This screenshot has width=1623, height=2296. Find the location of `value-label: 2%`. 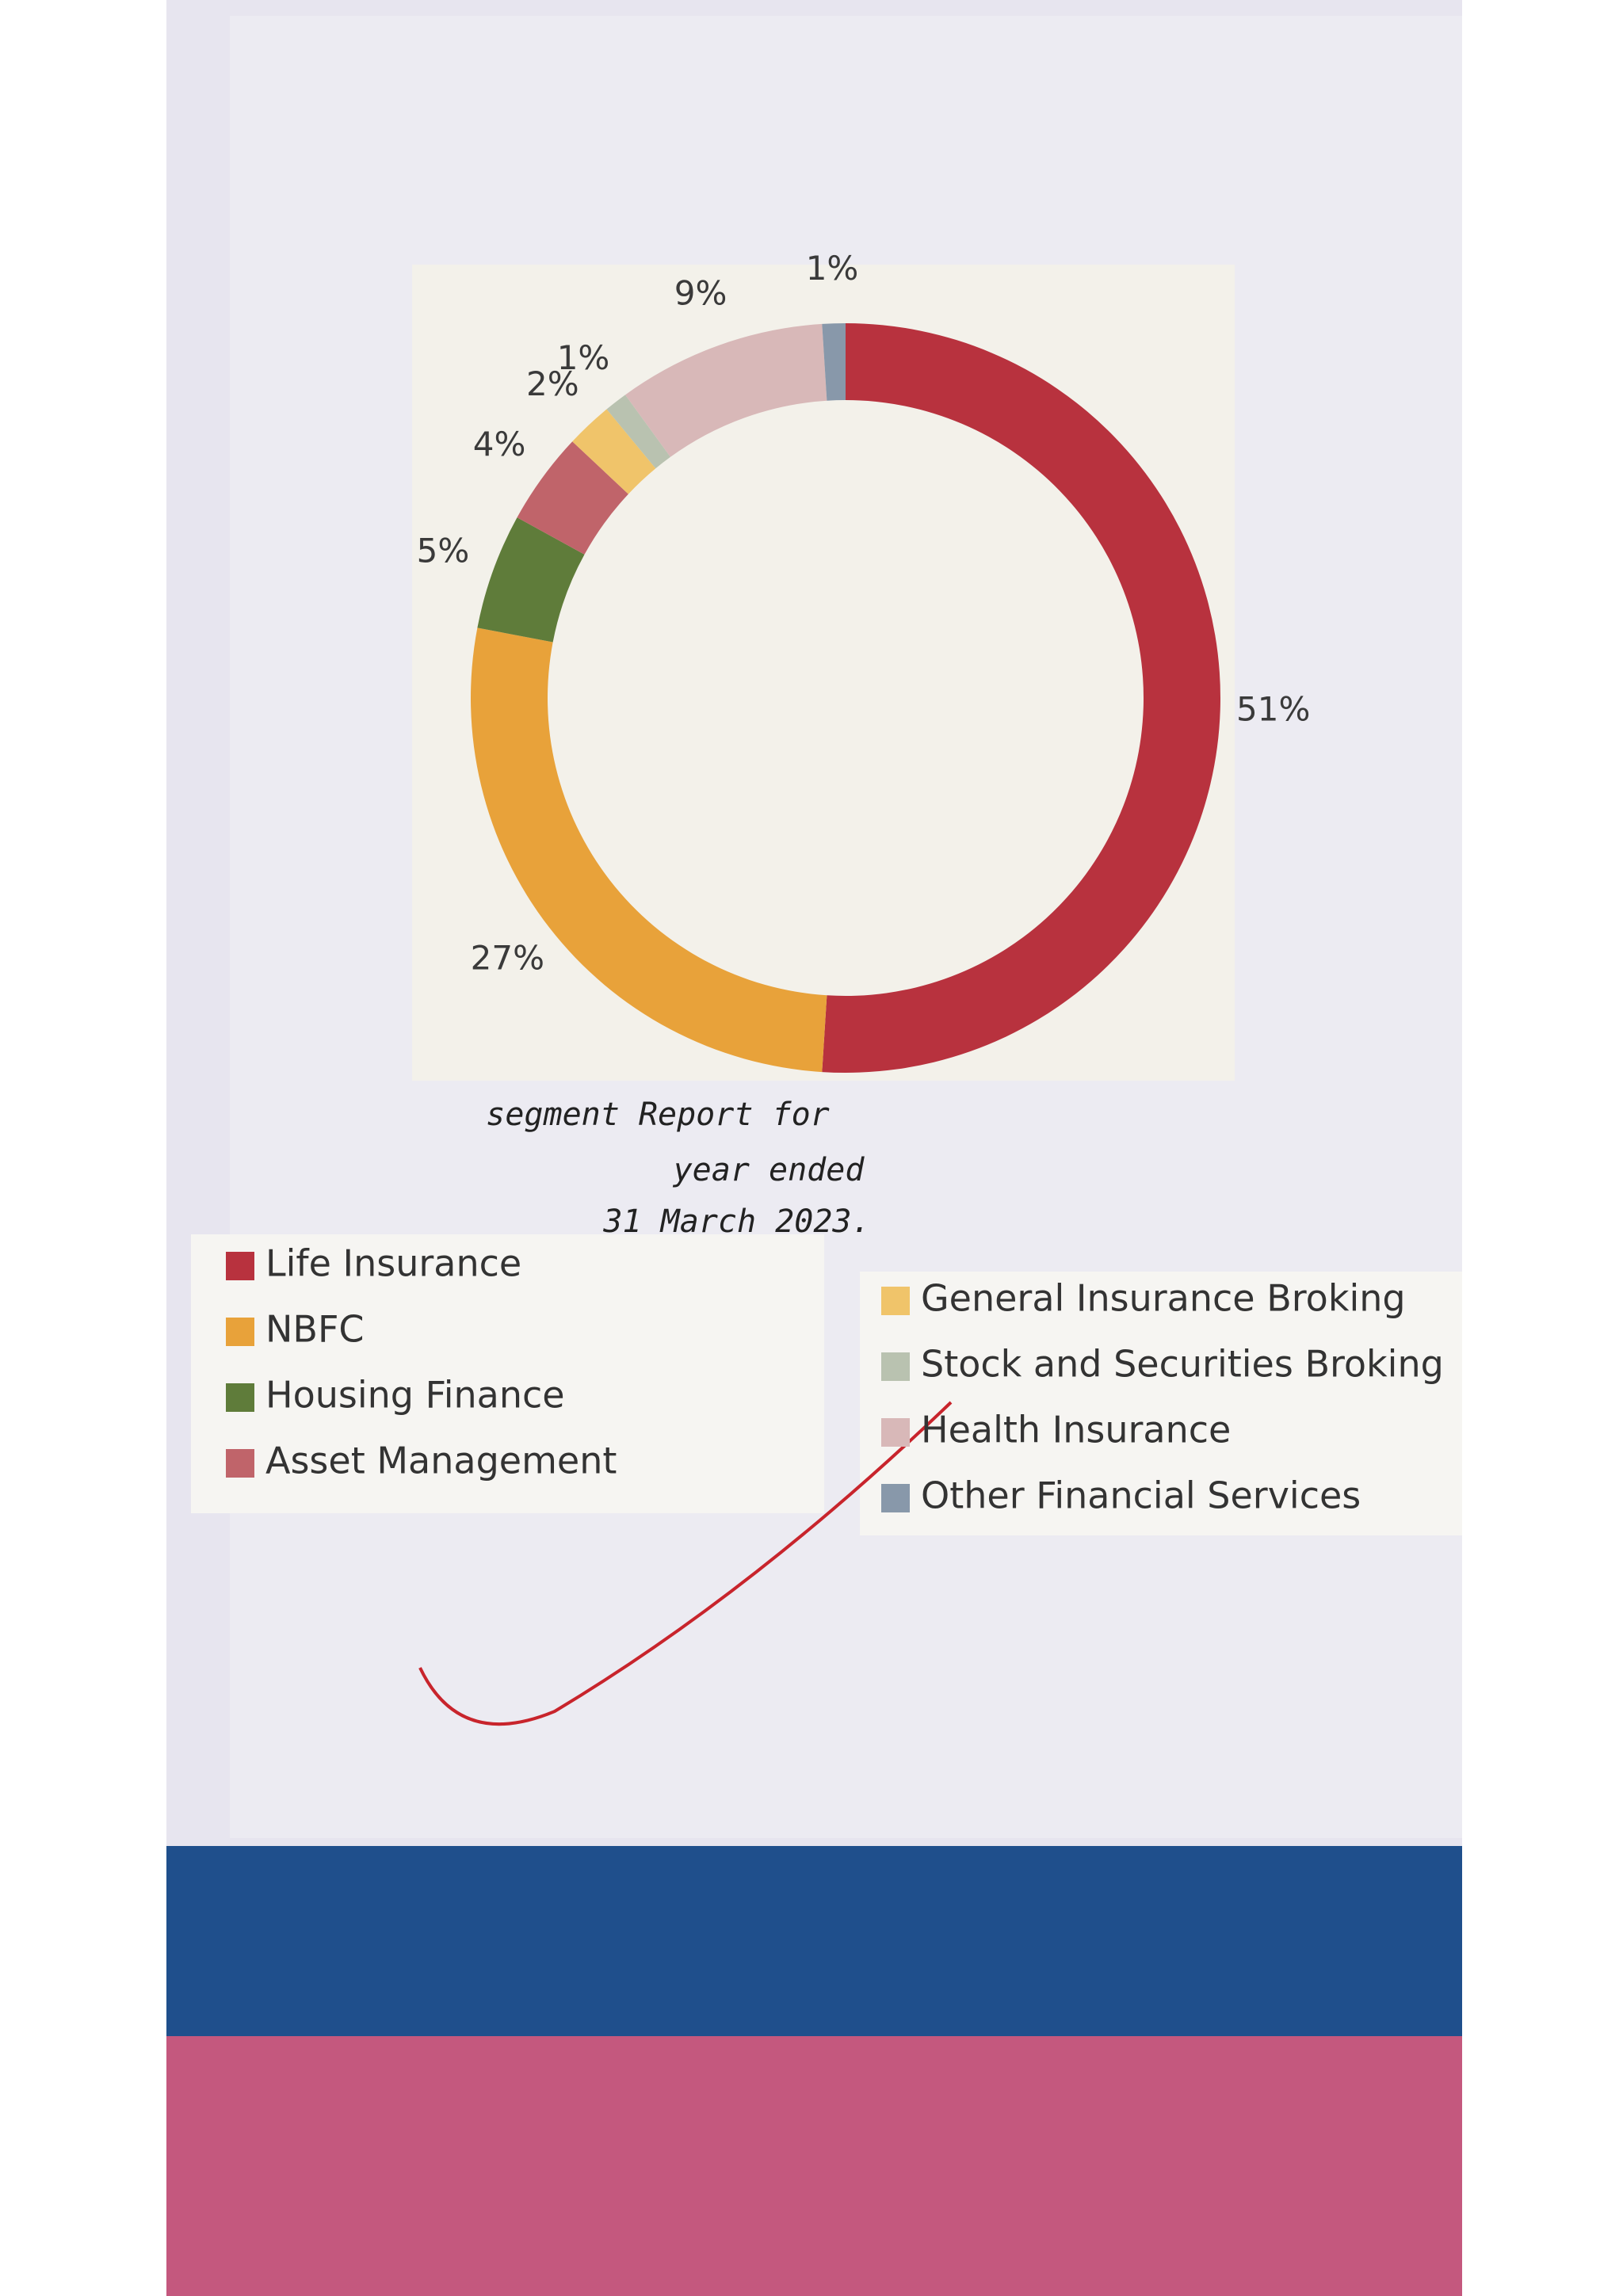

value-label: 2% is located at coordinates (552, 383).